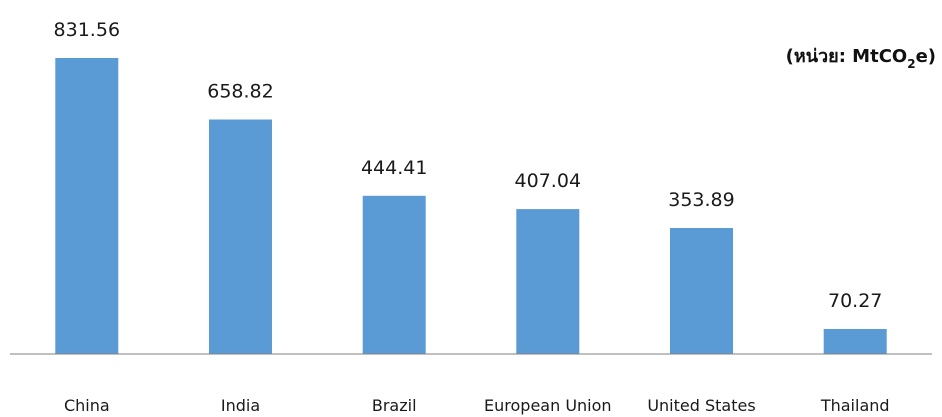 The height and width of the screenshot is (417, 942). I want to click on value-label-china: 831.56, so click(87, 30).